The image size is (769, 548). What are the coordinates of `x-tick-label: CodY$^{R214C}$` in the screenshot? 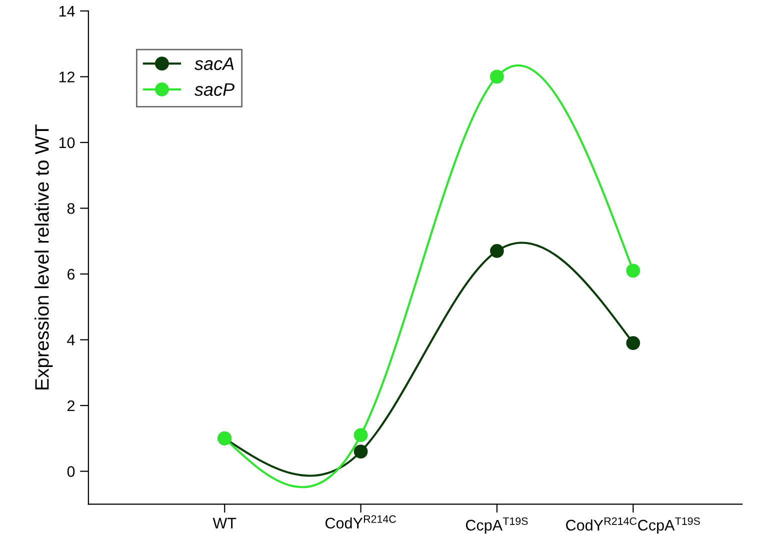 It's located at (361, 522).